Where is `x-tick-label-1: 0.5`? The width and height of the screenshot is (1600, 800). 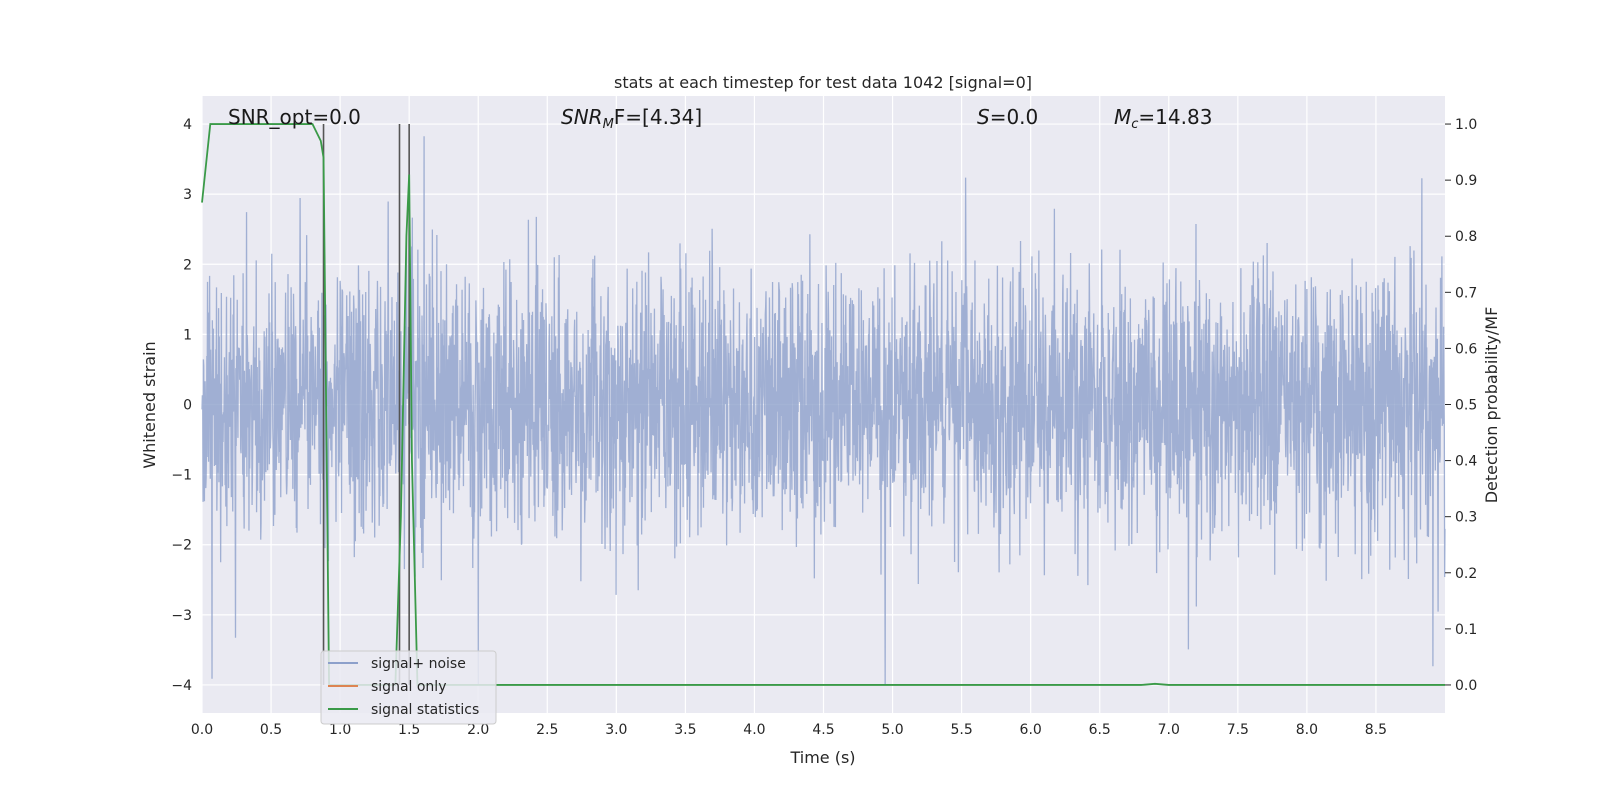 x-tick-label-1: 0.5 is located at coordinates (271, 730).